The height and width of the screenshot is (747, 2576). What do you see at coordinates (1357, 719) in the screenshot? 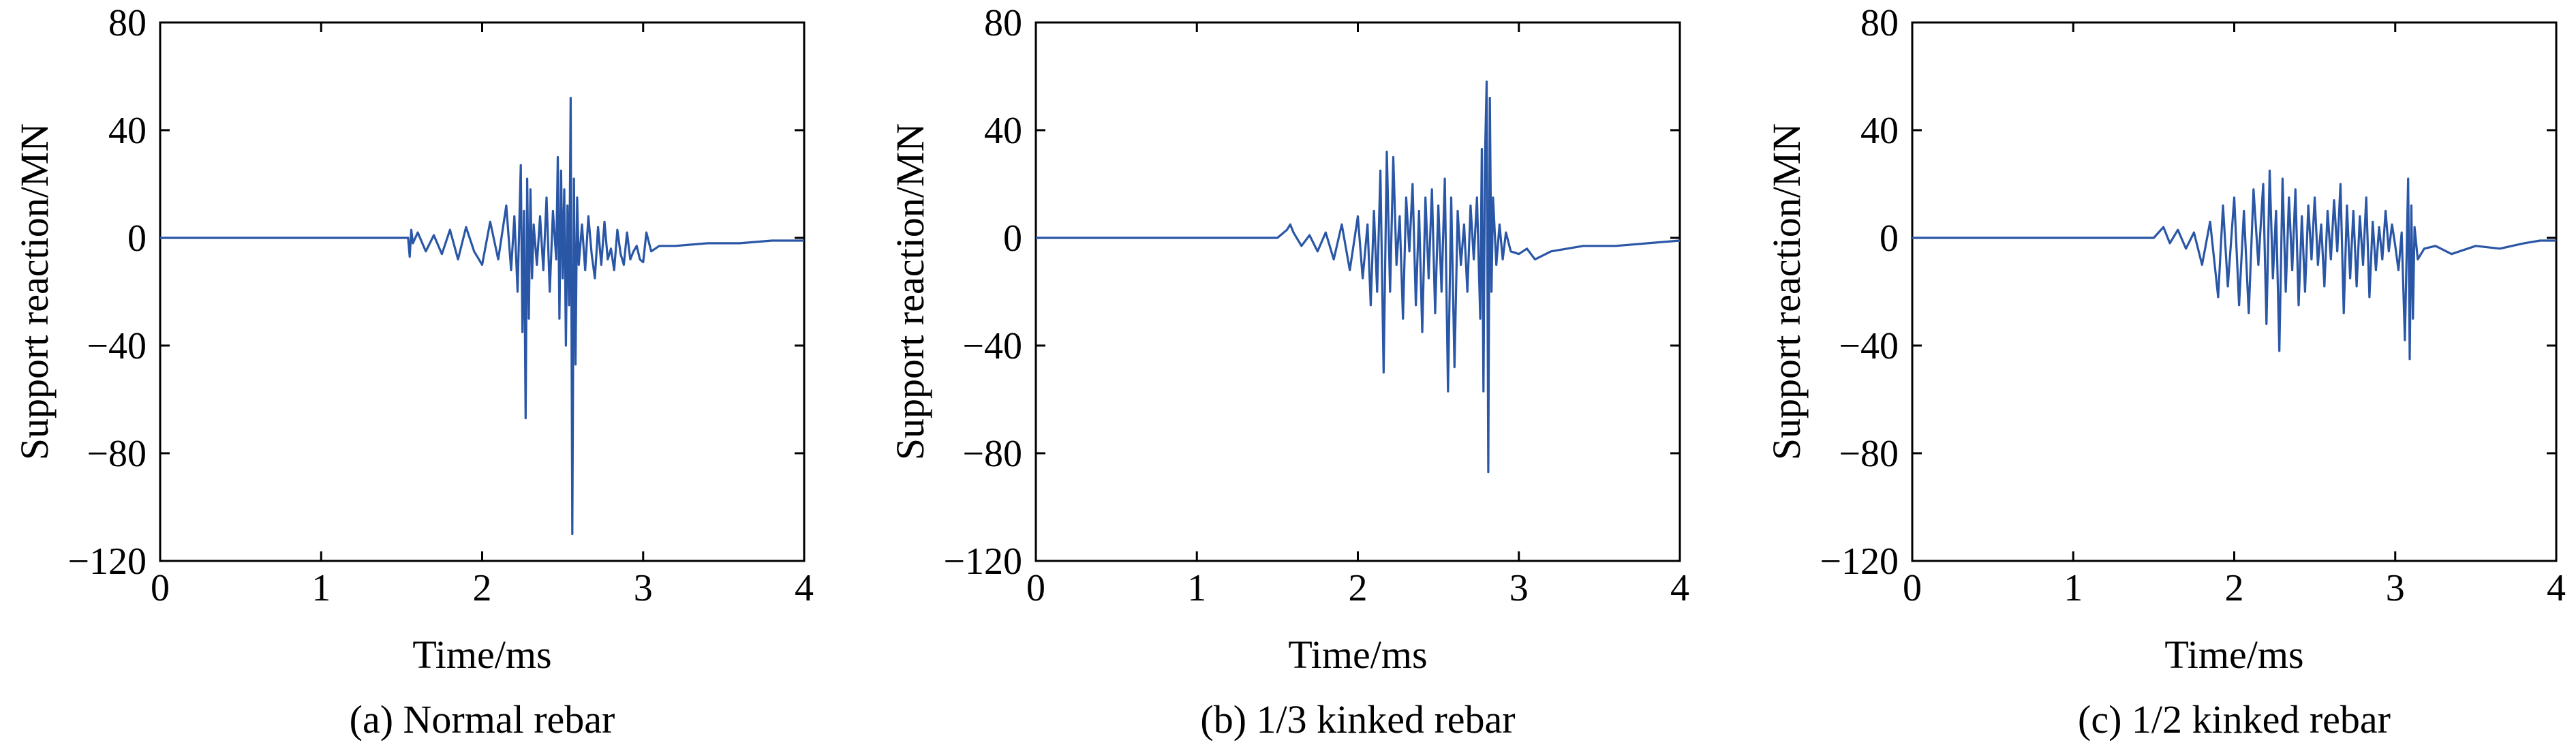
I see `panel-caption: (b) 1/3 kinked rebar` at bounding box center [1357, 719].